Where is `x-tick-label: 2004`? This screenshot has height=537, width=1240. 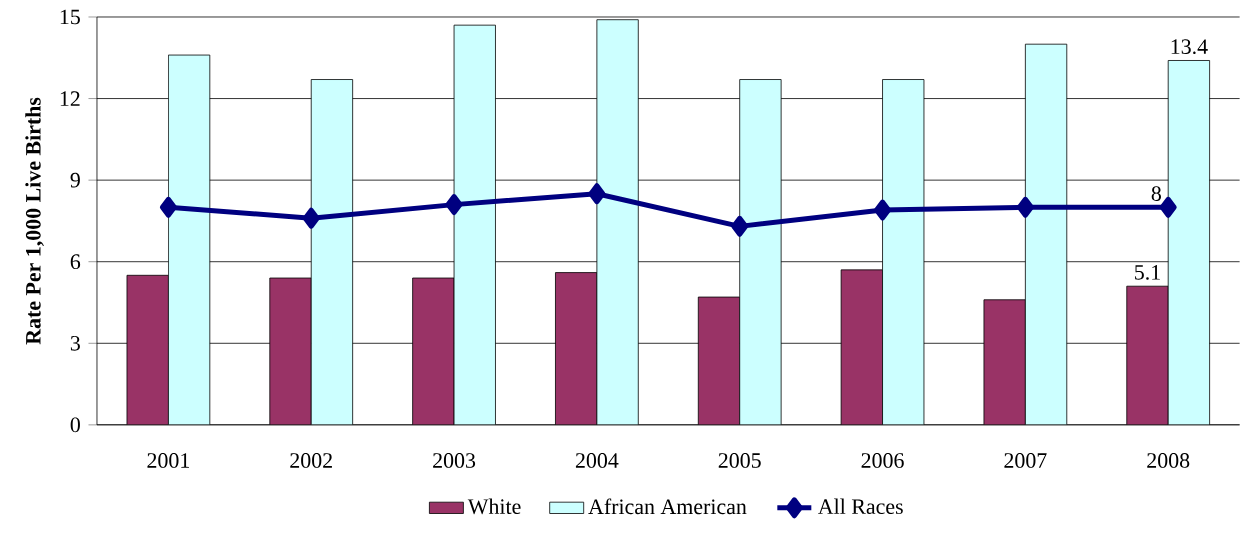
x-tick-label: 2004 is located at coordinates (597, 460).